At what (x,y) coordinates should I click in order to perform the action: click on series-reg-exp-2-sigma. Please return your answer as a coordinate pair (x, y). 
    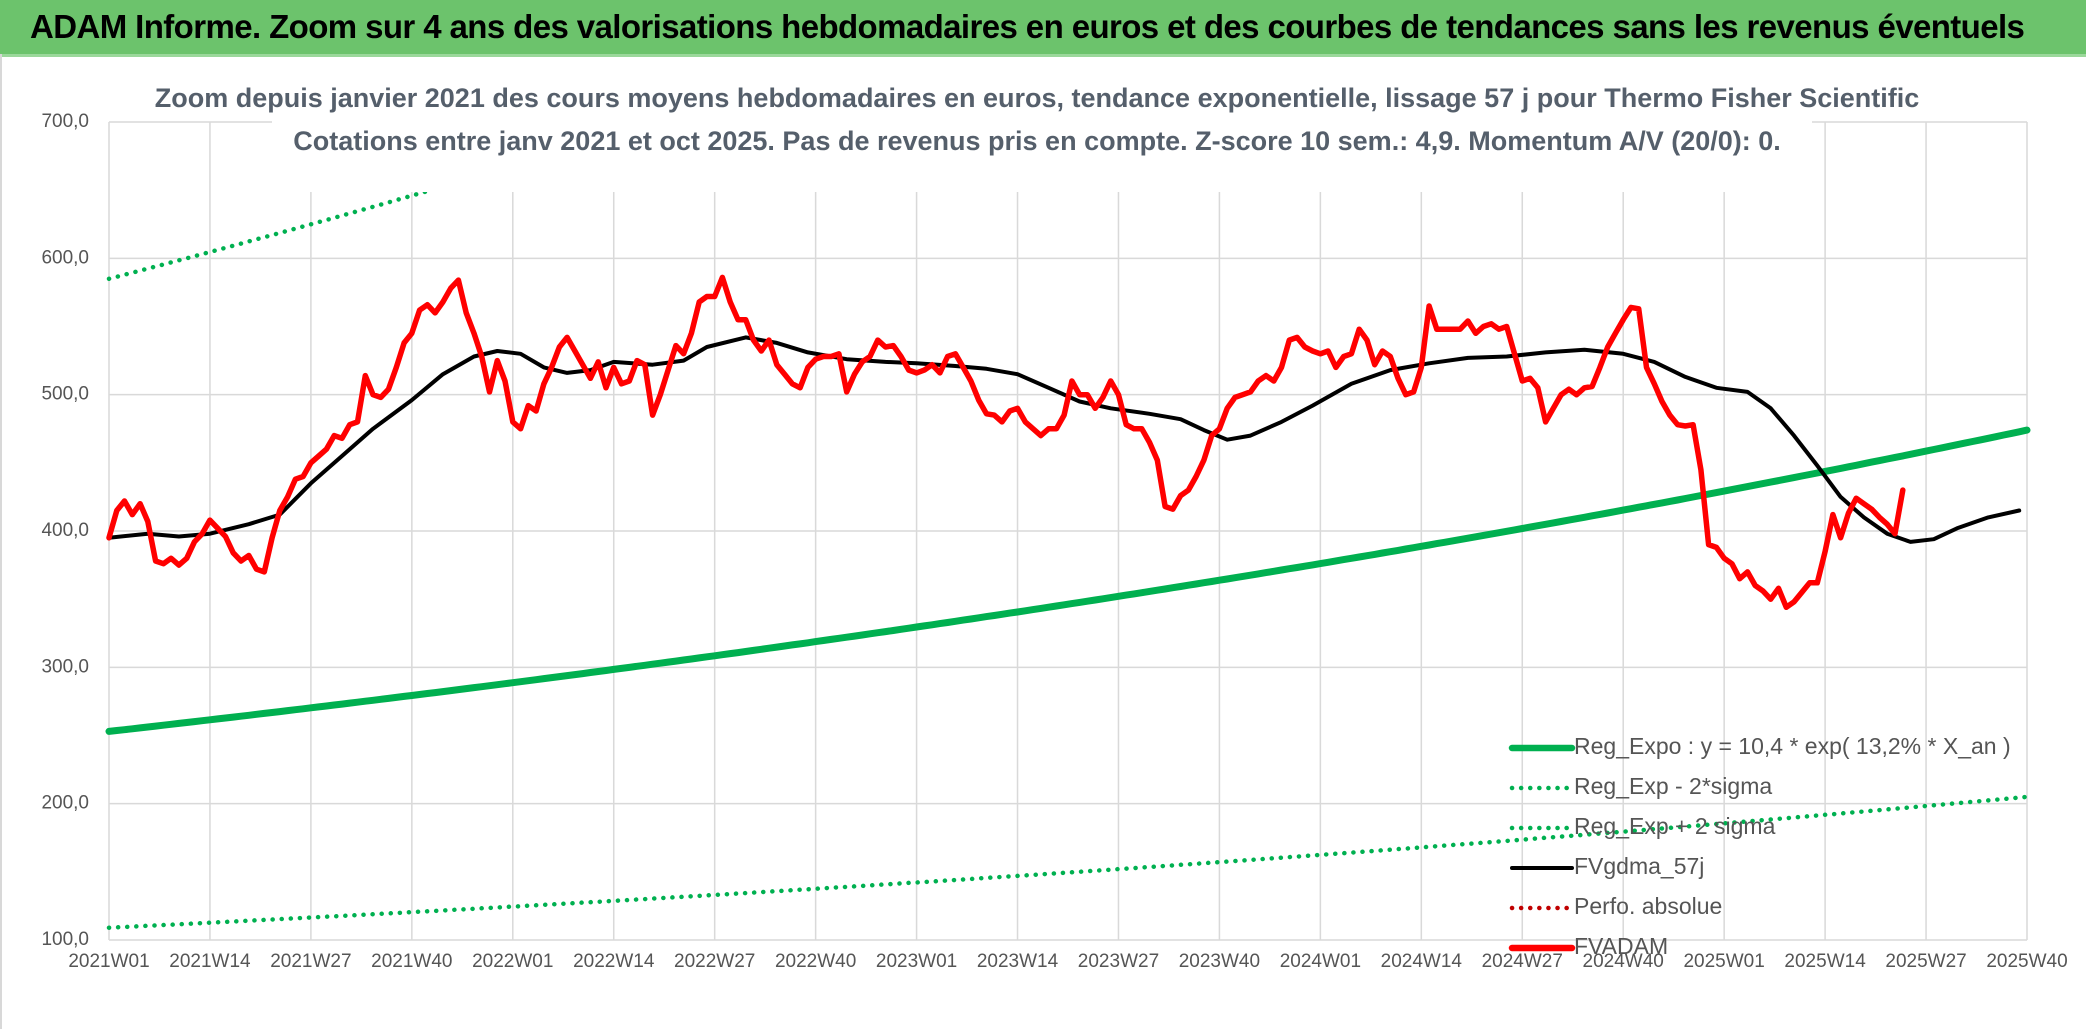
    Looking at the image, I should click on (1068, 862).